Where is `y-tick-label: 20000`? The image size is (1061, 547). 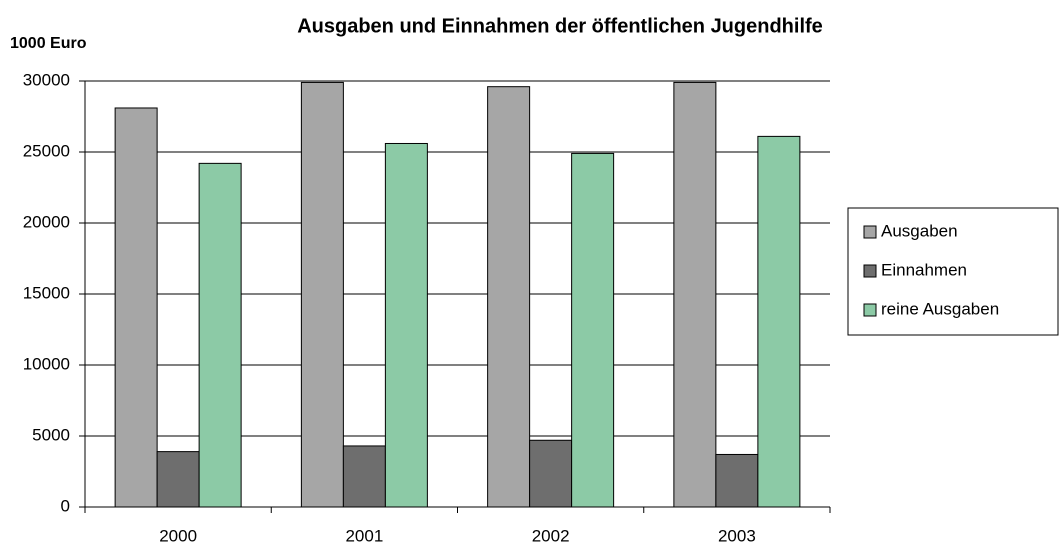 y-tick-label: 20000 is located at coordinates (46, 221).